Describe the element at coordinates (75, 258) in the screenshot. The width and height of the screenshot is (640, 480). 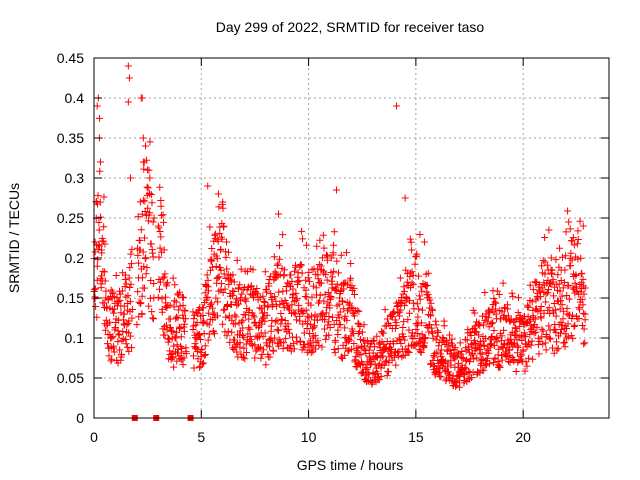
I see `y-tick-label: 0.2` at that location.